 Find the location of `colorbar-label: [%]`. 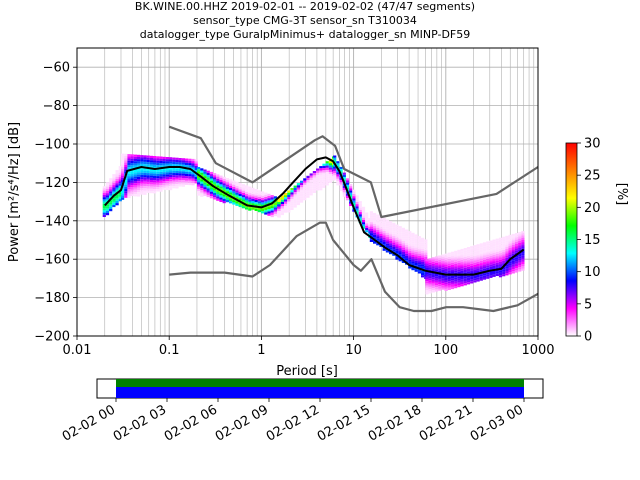

colorbar-label: [%] is located at coordinates (621, 194).